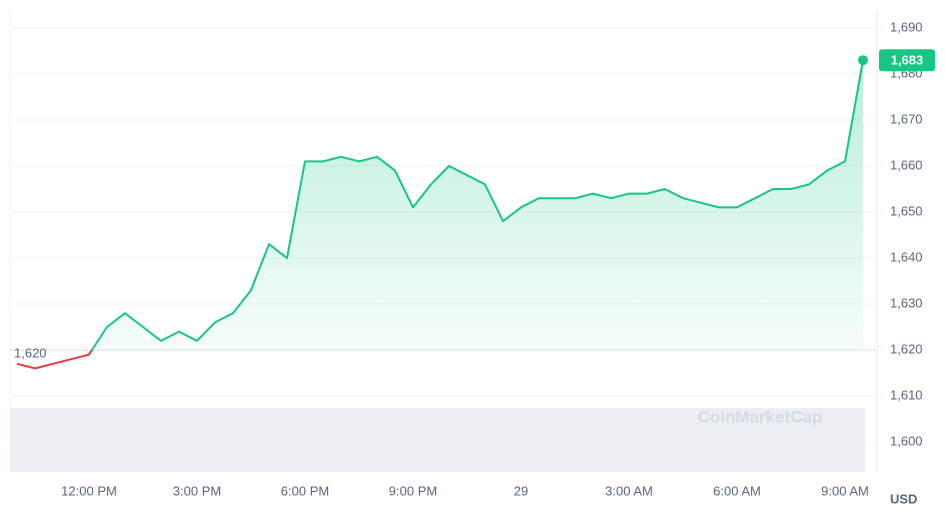 This screenshot has height=516, width=945. I want to click on y-tick-label: 1,630, so click(906, 302).